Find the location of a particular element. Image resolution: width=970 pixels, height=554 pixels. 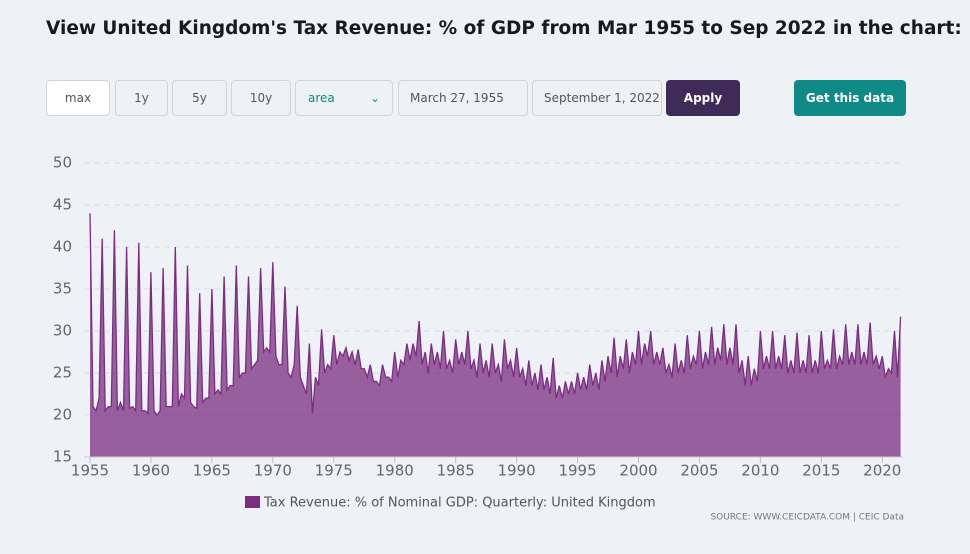

legend-swatch is located at coordinates (252, 502).